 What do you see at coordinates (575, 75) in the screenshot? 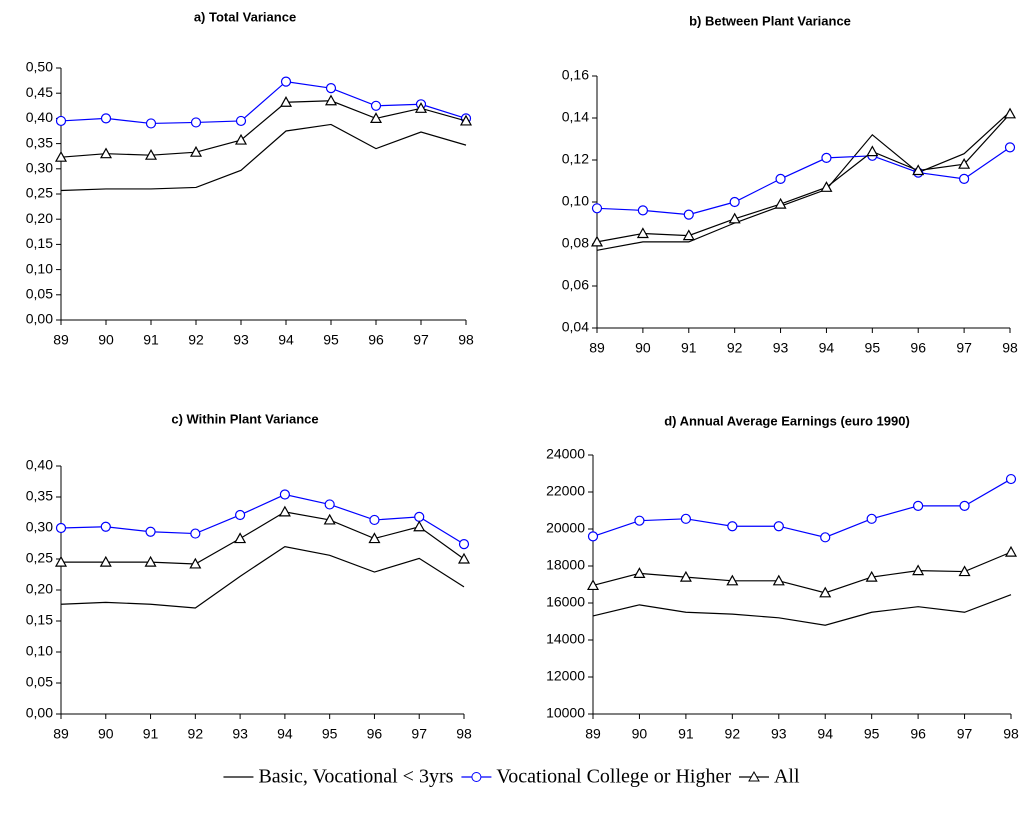
I see `y-tick-label: 0,16` at bounding box center [575, 75].